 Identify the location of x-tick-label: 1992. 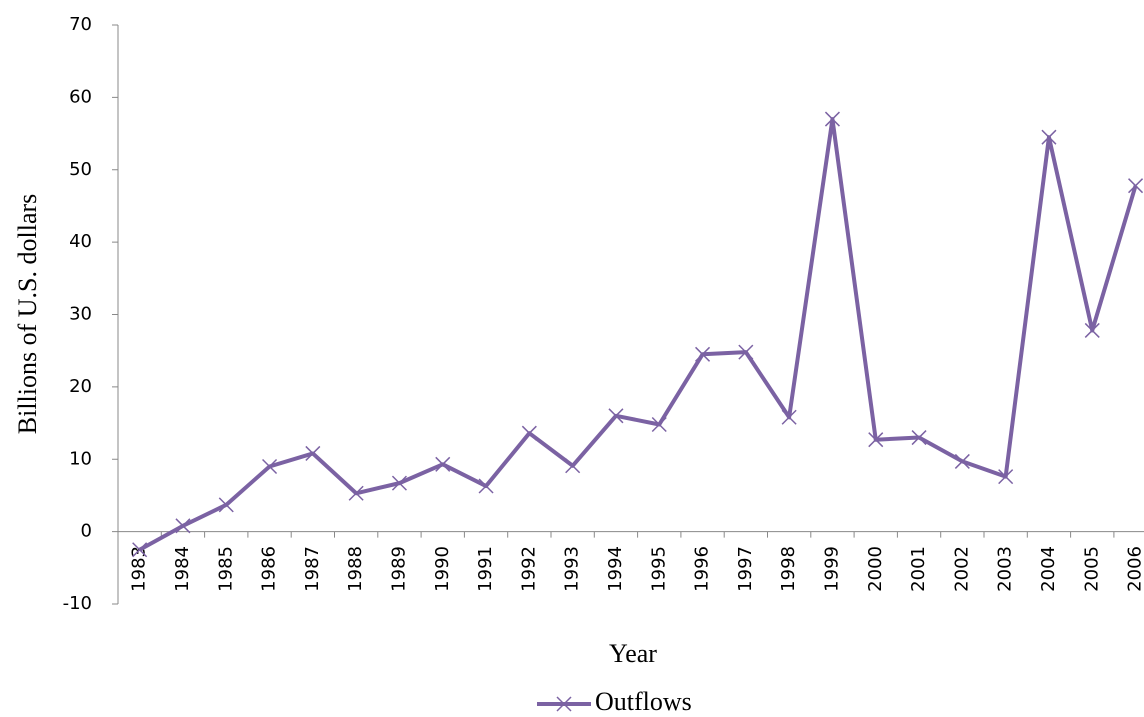
(528, 569).